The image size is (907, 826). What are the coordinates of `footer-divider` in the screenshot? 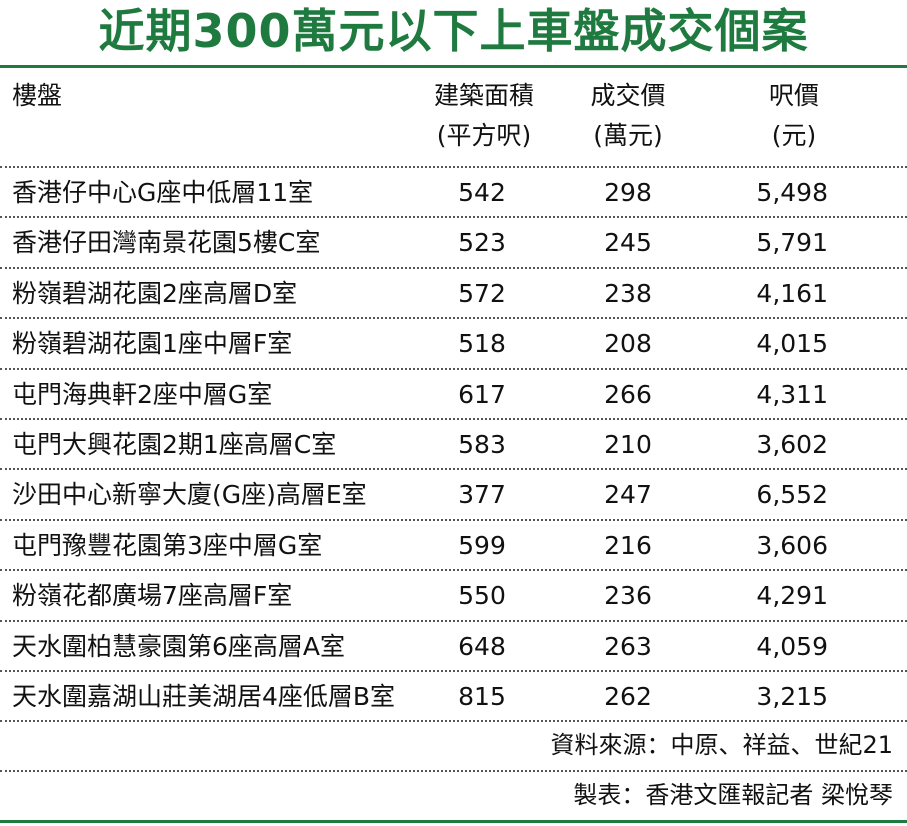 It's located at (453, 771).